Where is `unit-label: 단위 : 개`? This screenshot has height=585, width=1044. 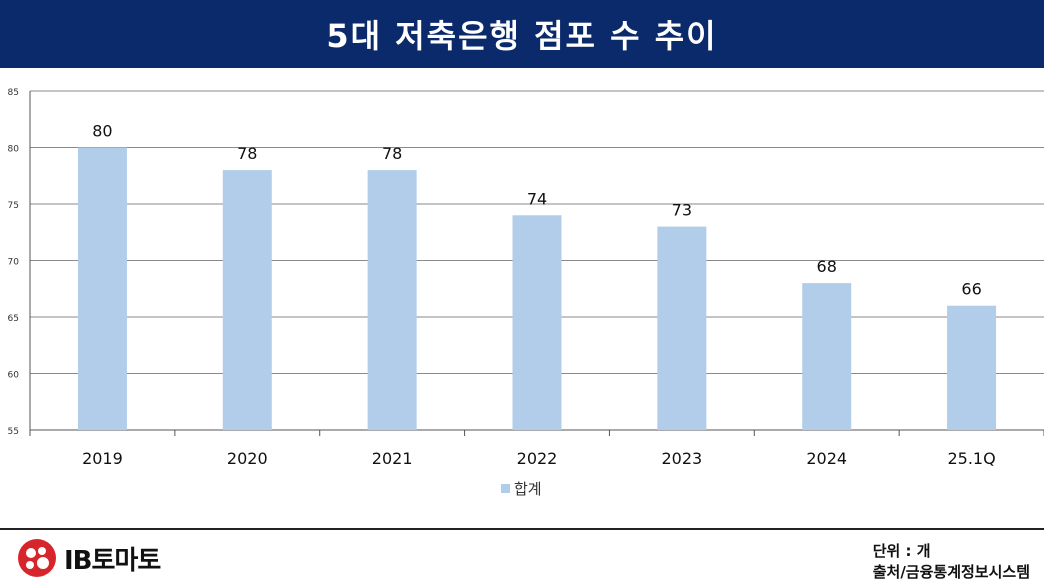 unit-label: 단위 : 개 is located at coordinates (901, 551).